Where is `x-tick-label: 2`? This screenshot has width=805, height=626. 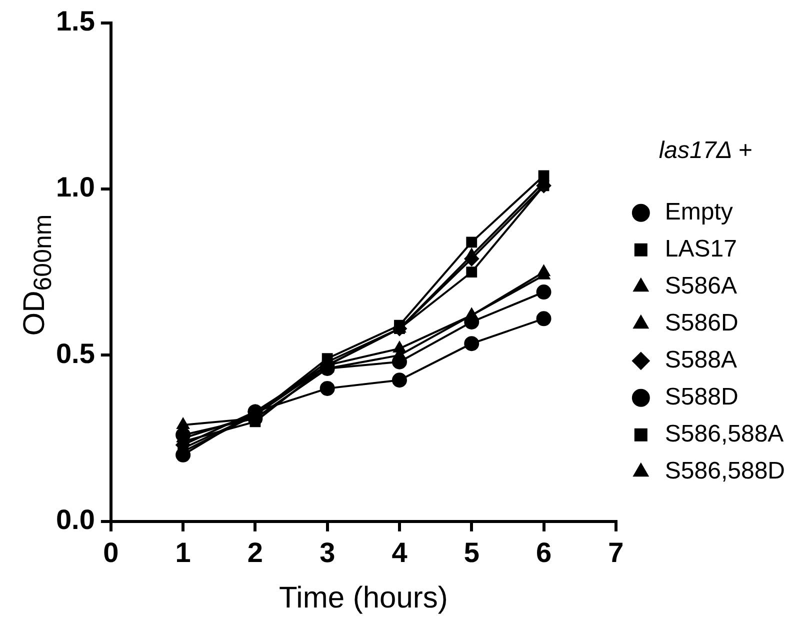 x-tick-label: 2 is located at coordinates (255, 552).